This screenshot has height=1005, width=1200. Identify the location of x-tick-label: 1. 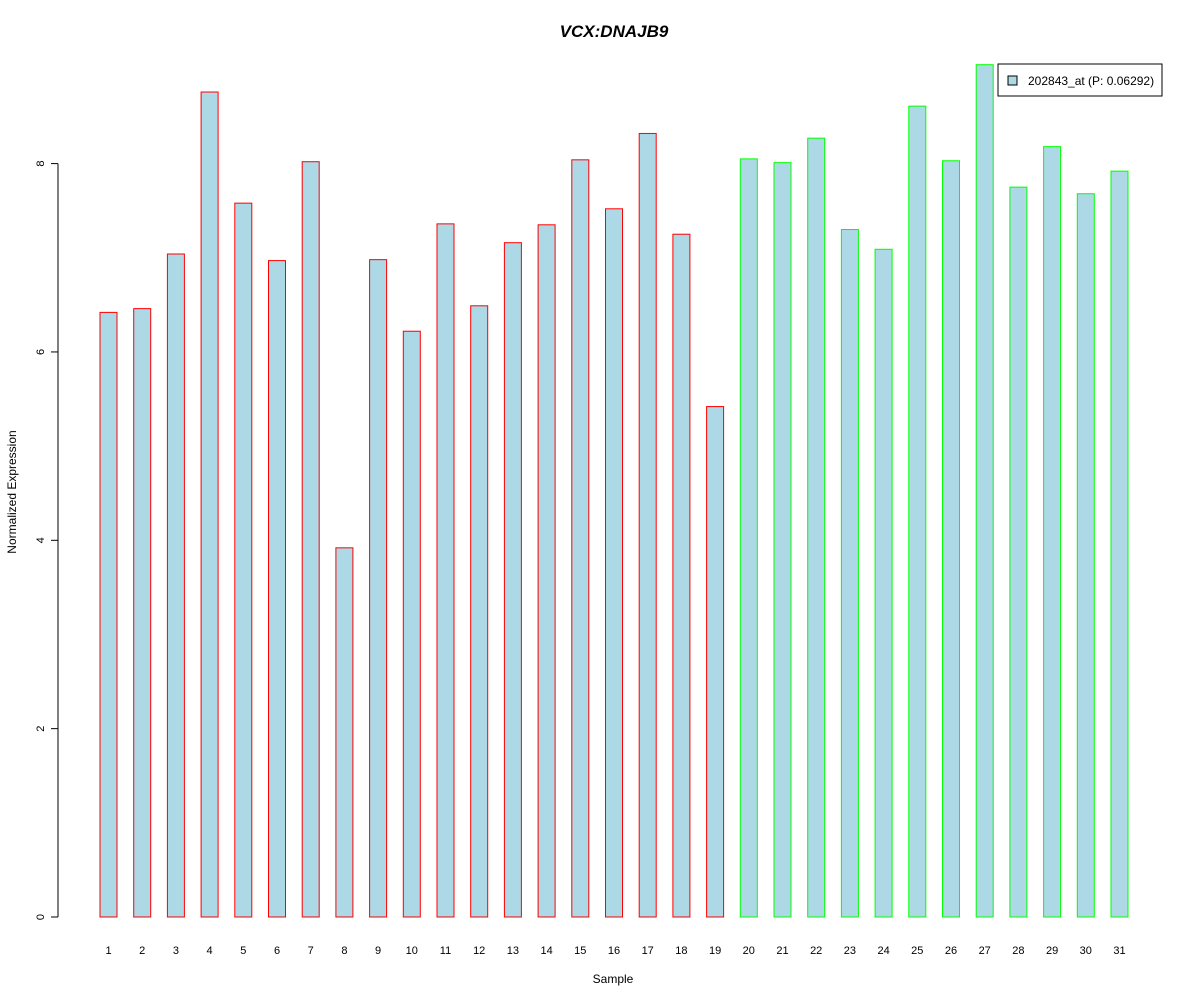
(108, 951).